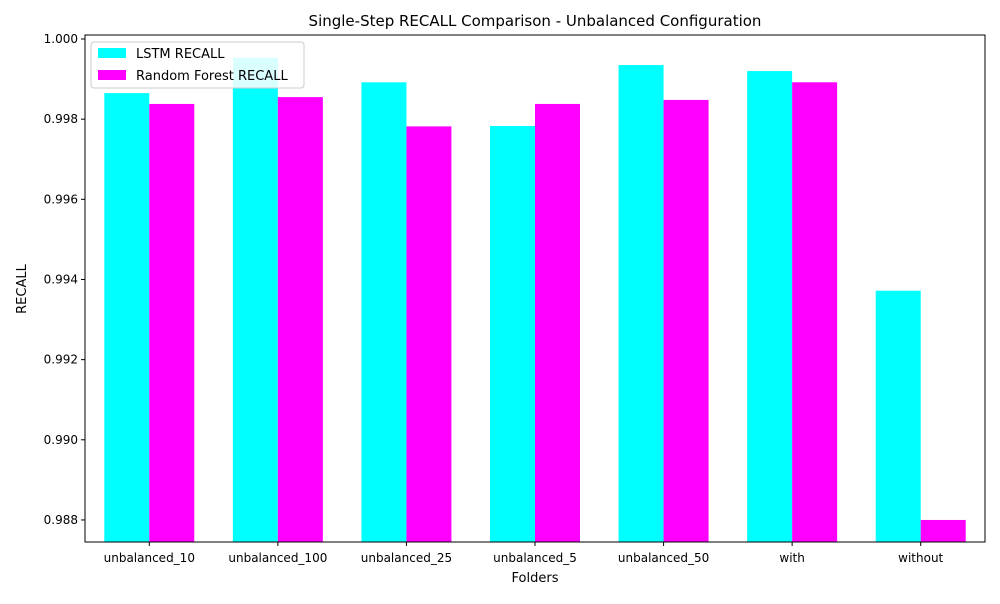 The image size is (1000, 604). I want to click on y-axis-label: RECALL, so click(22, 288).